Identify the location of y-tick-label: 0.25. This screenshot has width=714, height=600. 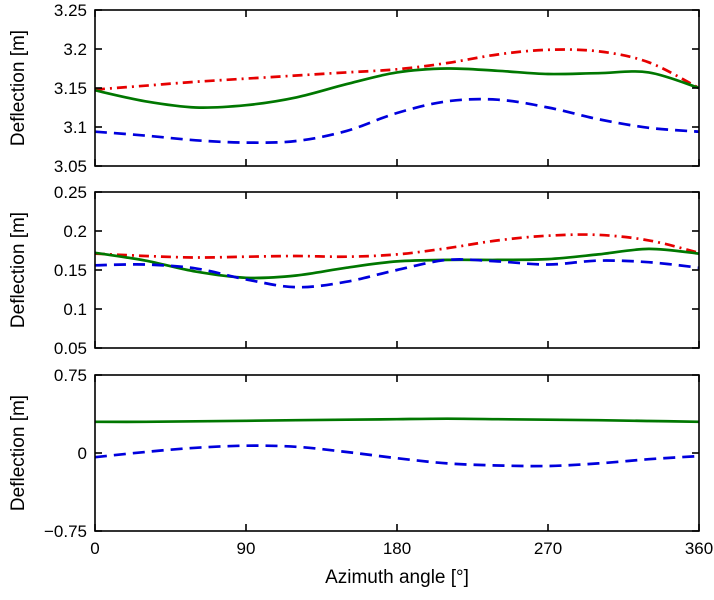
(70, 192).